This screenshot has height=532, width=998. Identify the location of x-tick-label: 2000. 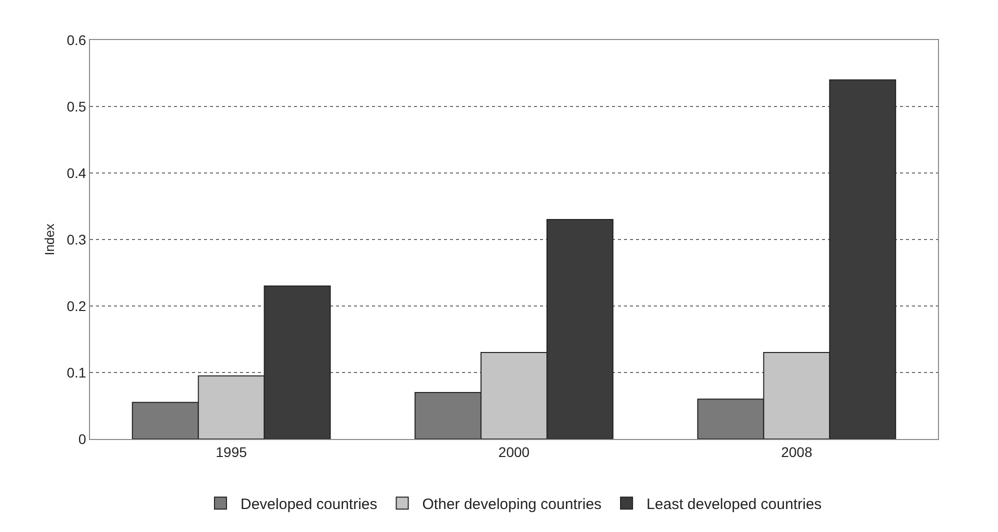
(514, 452).